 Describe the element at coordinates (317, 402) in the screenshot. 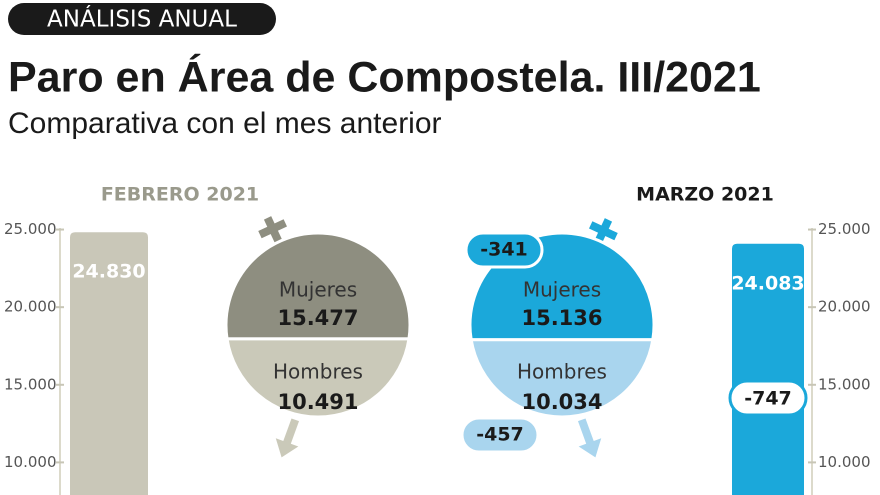

I see `pie-value-label: 10.491` at that location.